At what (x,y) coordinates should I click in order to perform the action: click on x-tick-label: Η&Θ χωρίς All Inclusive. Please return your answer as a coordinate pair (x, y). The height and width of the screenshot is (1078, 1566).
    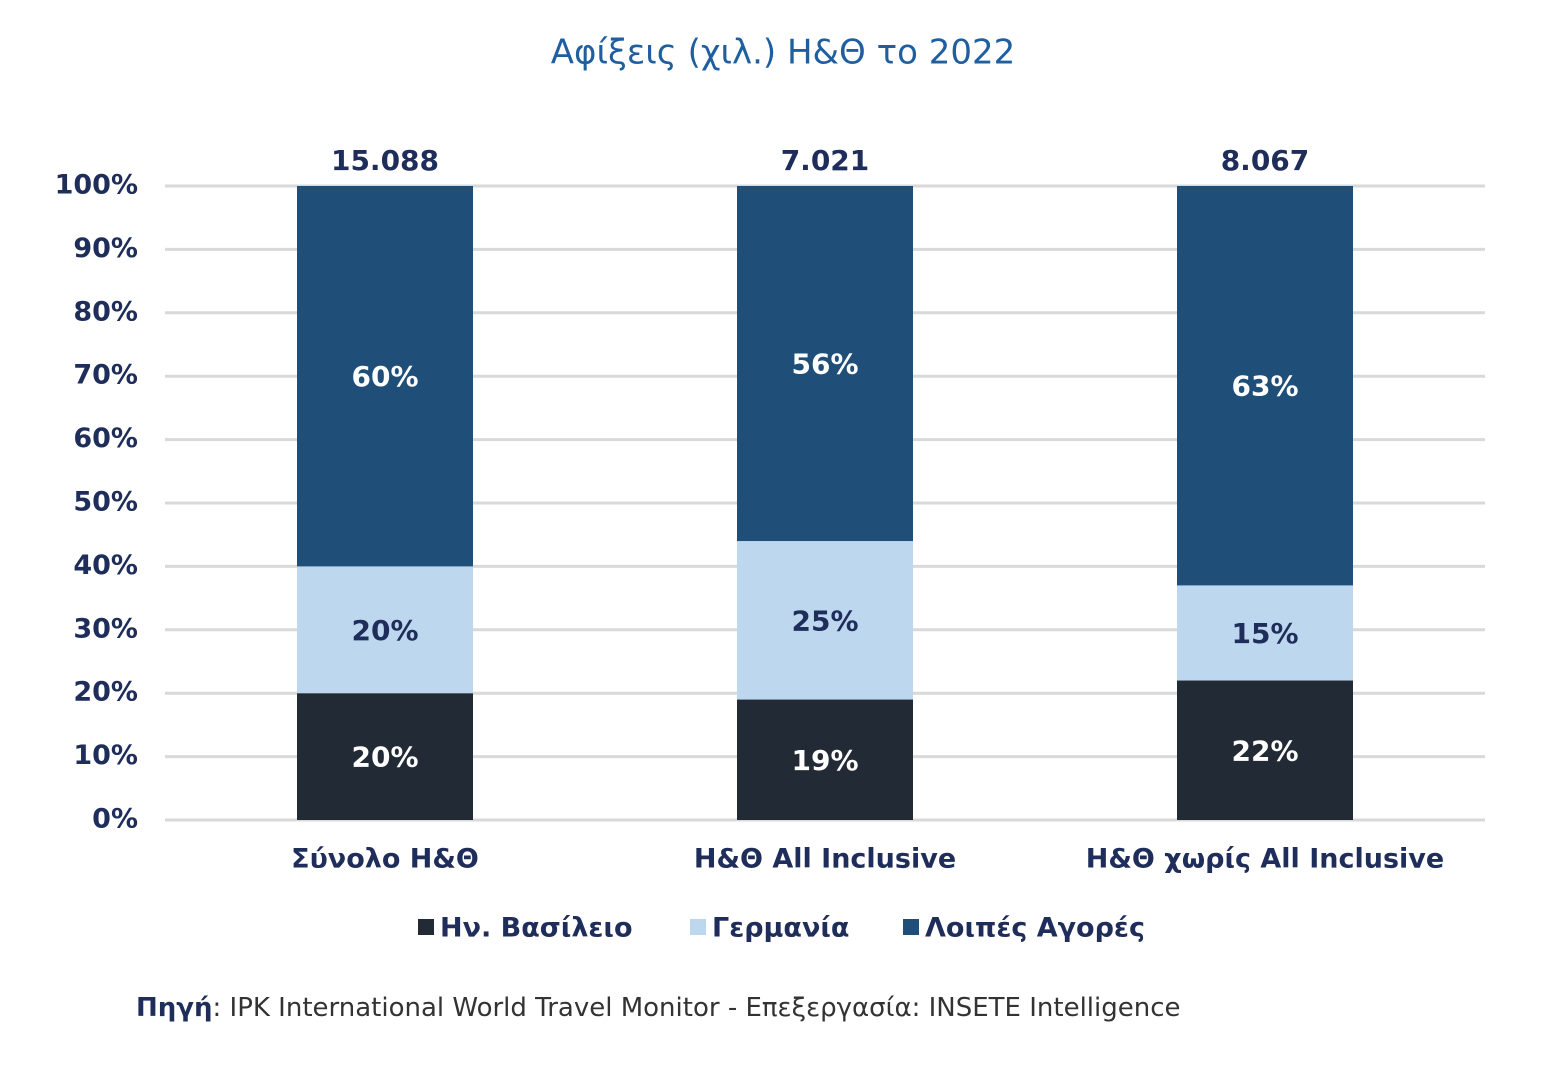
    Looking at the image, I should click on (1265, 859).